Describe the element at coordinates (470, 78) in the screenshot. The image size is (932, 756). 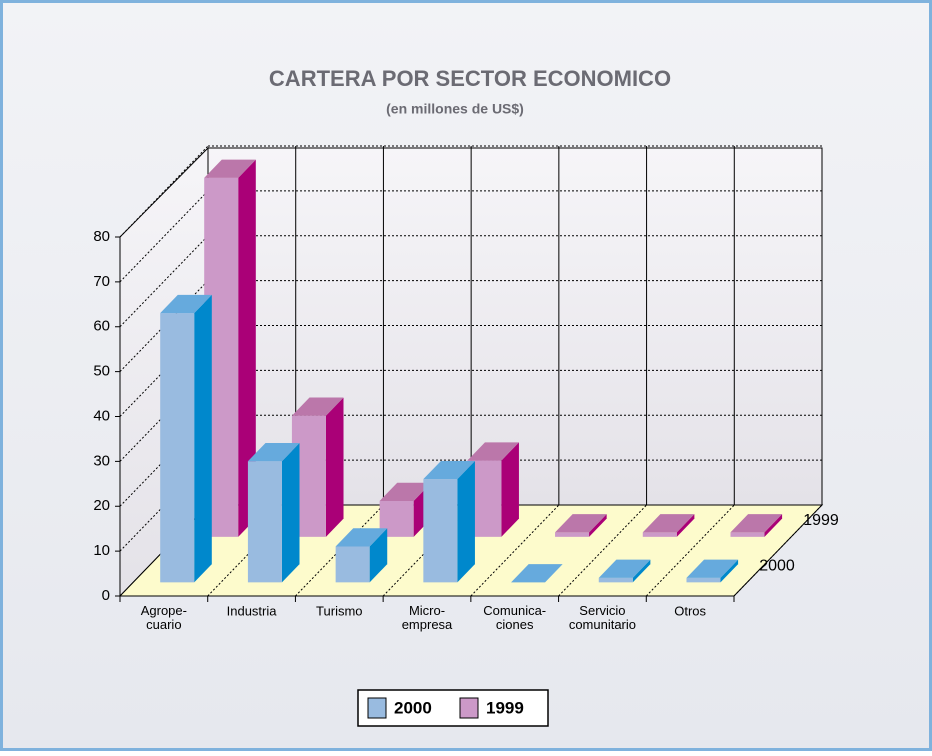
I see `chart-title: CARTERA POR SECTOR ECONOMICO` at that location.